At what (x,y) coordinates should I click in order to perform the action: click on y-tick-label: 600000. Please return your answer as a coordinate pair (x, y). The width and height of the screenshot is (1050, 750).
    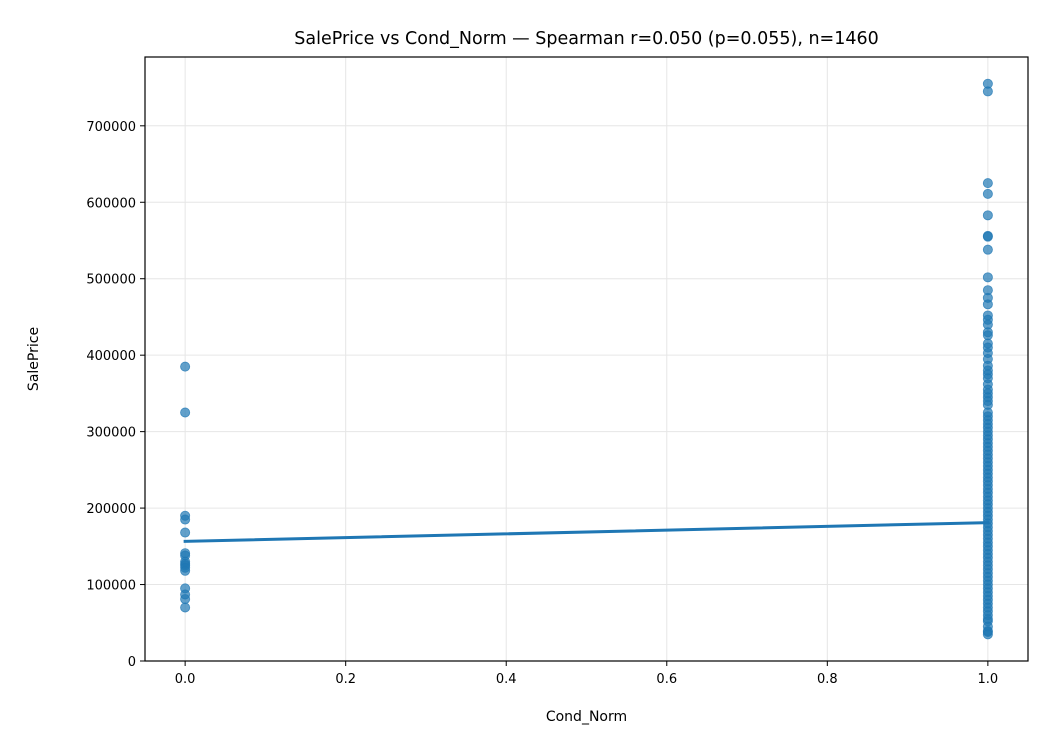
    Looking at the image, I should click on (111, 203).